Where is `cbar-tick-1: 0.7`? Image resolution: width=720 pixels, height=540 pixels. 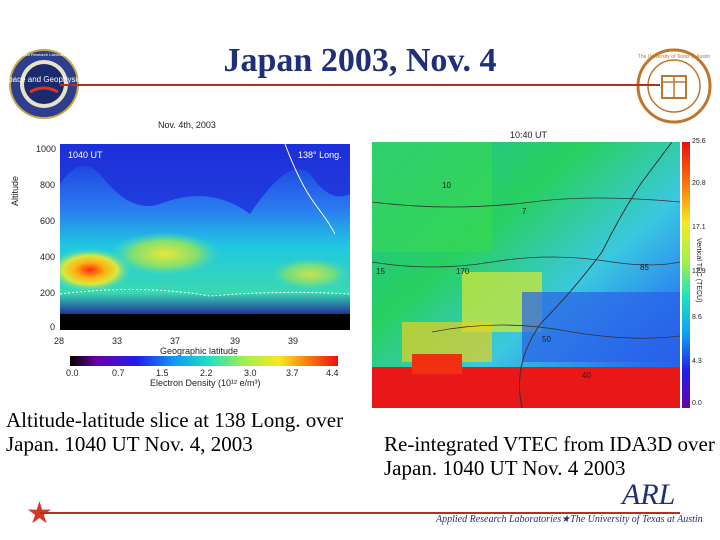 cbar-tick-1: 0.7 is located at coordinates (118, 373).